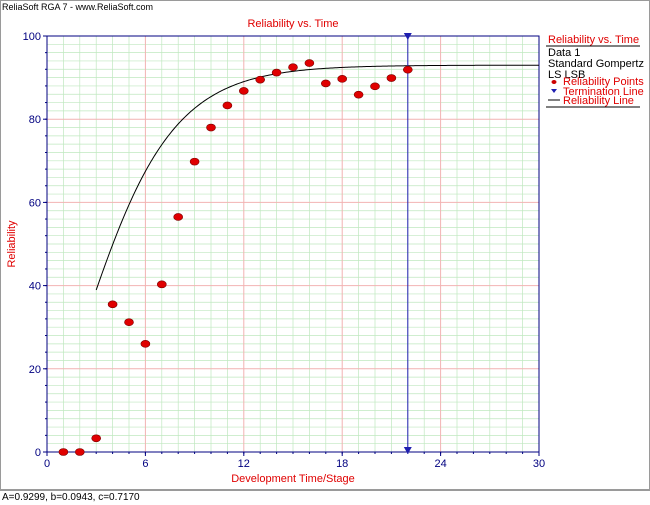 The height and width of the screenshot is (505, 650). I want to click on y-tick-label: 100, so click(32, 37).